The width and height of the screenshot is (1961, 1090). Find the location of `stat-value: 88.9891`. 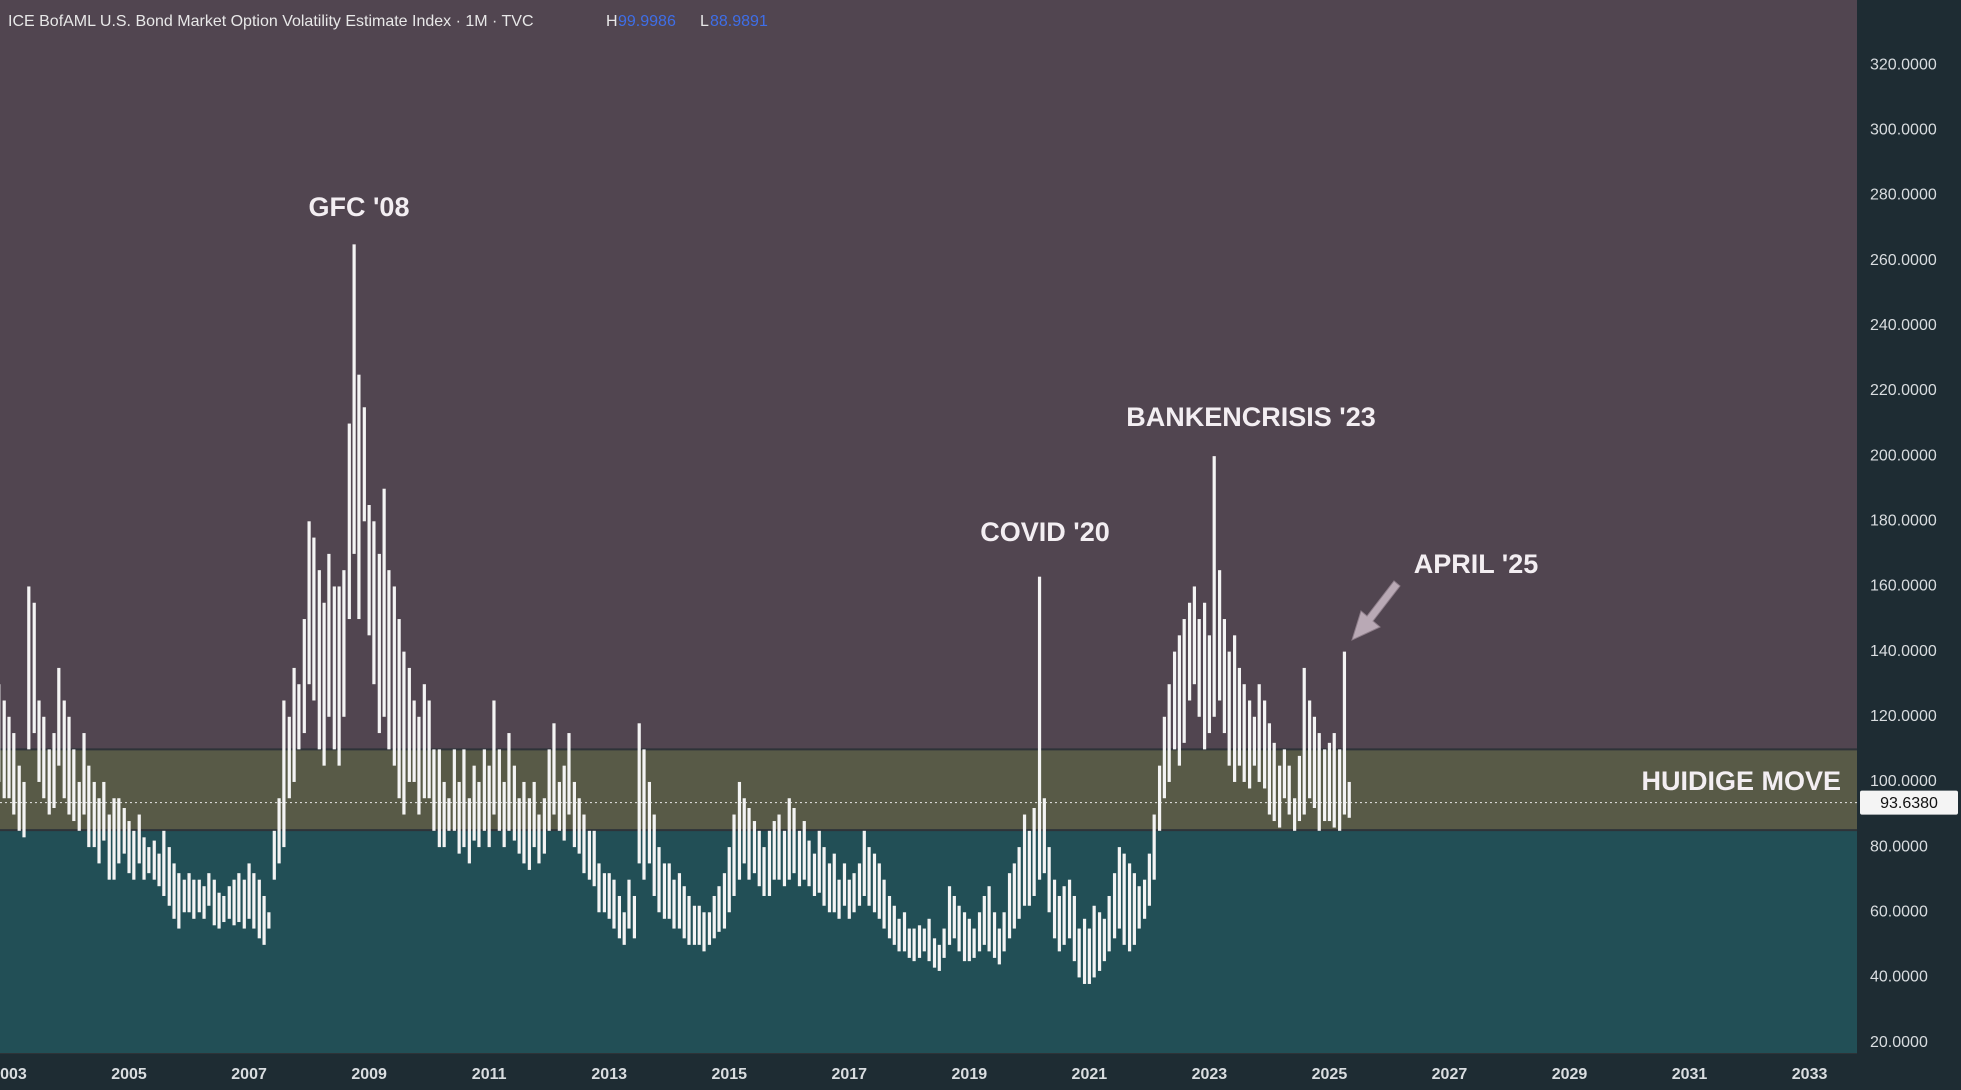

stat-value: 88.9891 is located at coordinates (739, 21).